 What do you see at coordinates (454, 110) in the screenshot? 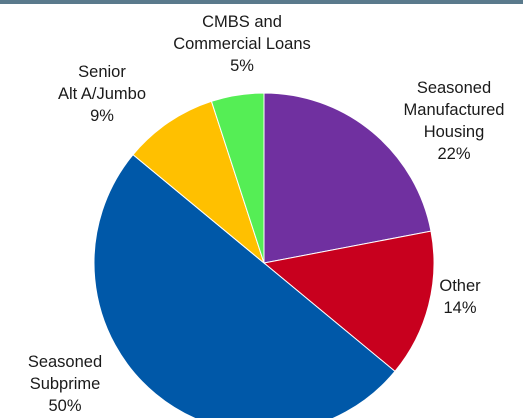
I see `label-line: Manufactured` at bounding box center [454, 110].